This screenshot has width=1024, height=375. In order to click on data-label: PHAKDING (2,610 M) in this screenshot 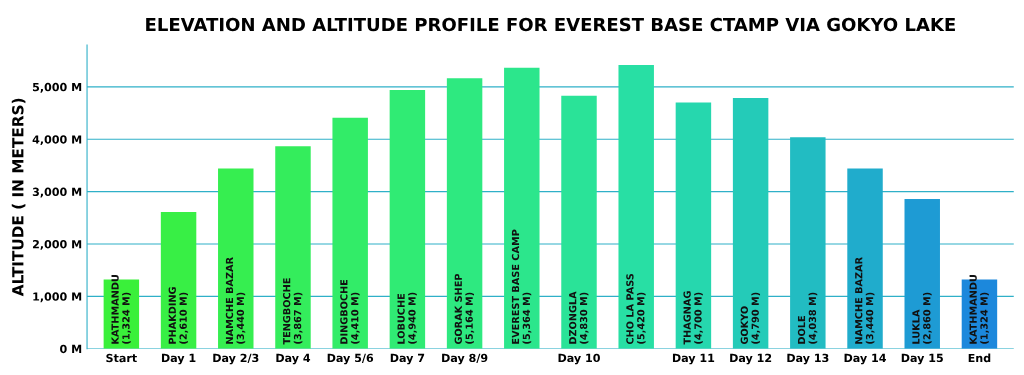, I will do `click(178, 315)`.